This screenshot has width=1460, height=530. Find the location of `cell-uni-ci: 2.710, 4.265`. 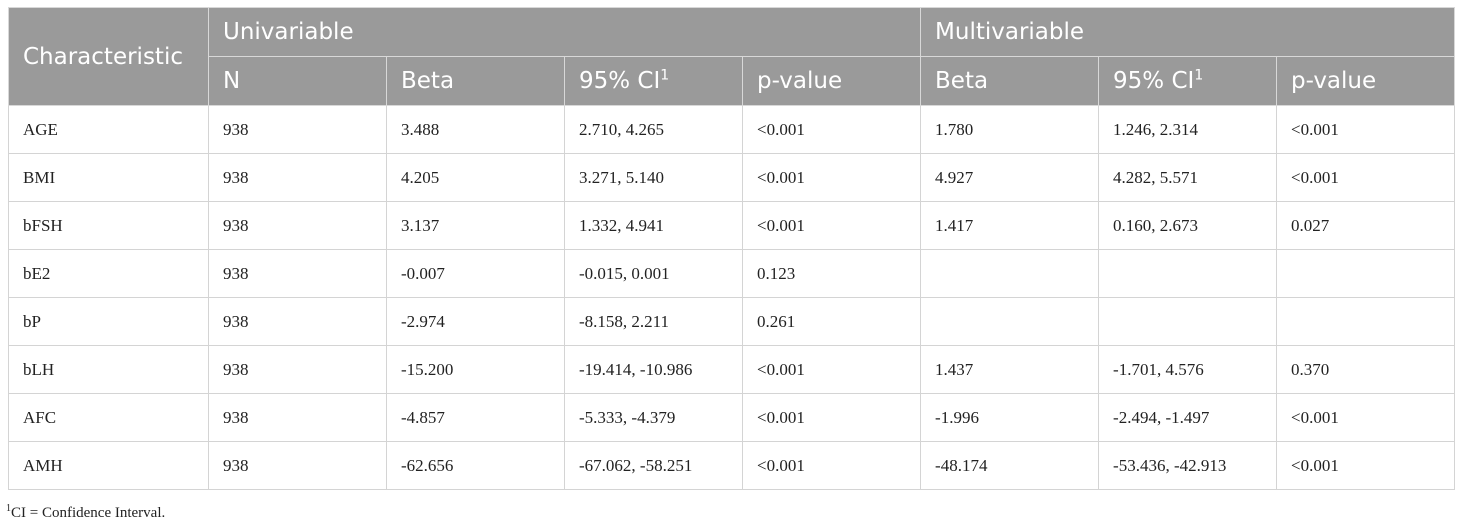

cell-uni-ci: 2.710, 4.265 is located at coordinates (653, 129).